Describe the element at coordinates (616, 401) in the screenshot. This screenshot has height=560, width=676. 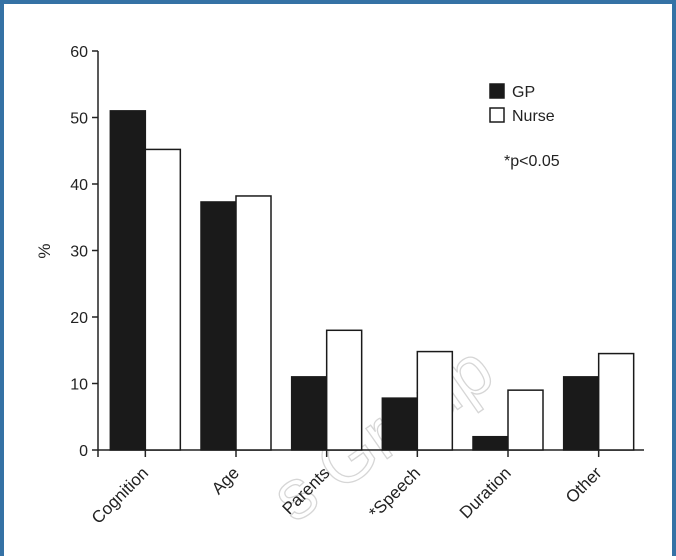
I see `bar-nurse-other` at that location.